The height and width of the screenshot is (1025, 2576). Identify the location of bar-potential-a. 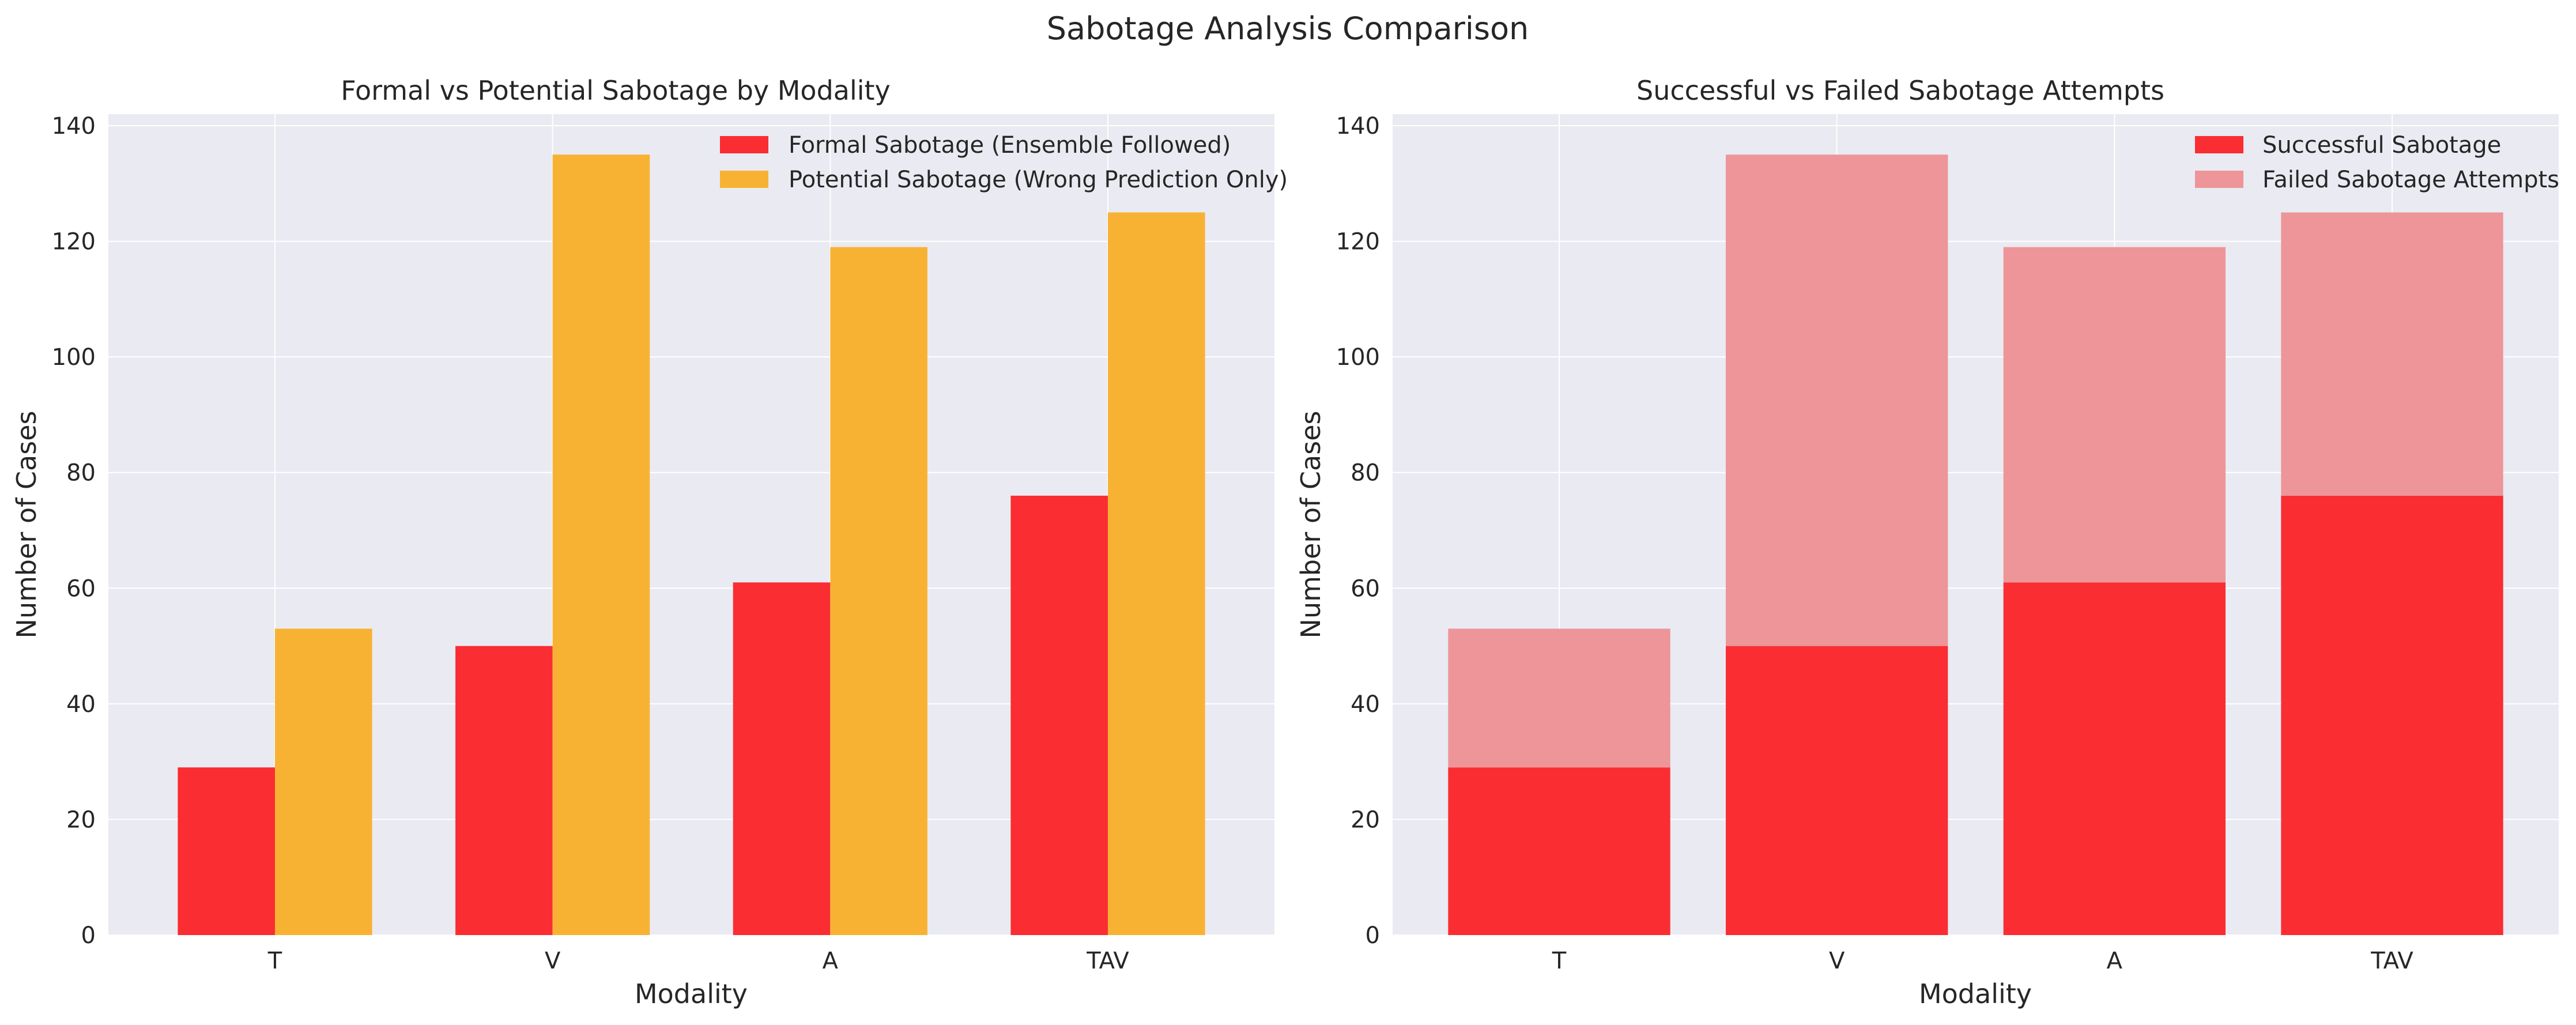
(878, 591).